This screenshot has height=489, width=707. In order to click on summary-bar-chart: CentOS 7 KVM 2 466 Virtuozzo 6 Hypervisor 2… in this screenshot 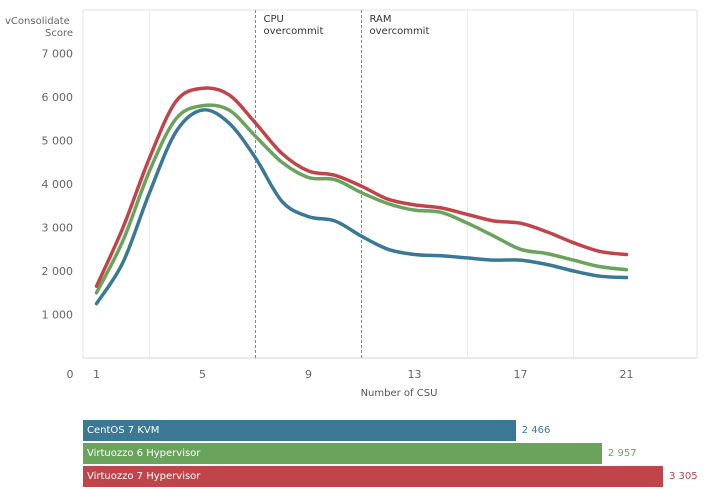, I will do `click(393, 454)`.